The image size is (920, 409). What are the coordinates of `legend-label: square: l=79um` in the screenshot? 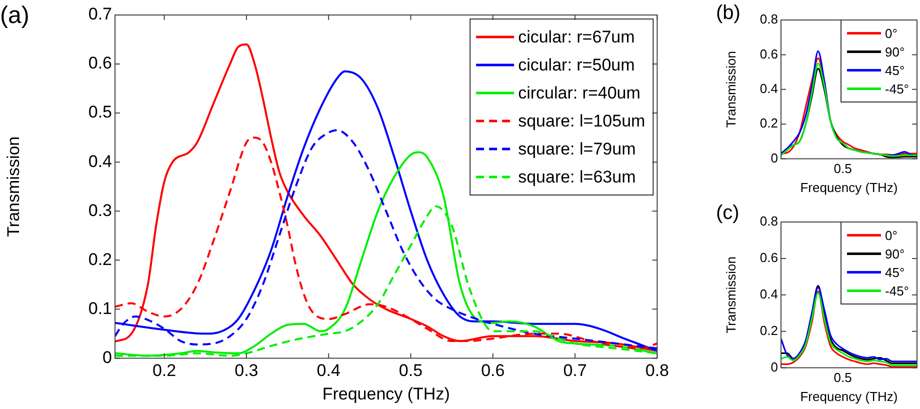 It's located at (577, 149).